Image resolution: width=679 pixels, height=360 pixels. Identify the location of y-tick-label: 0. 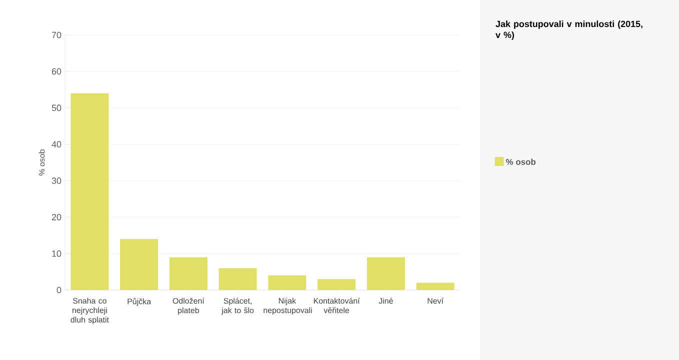
(59, 290).